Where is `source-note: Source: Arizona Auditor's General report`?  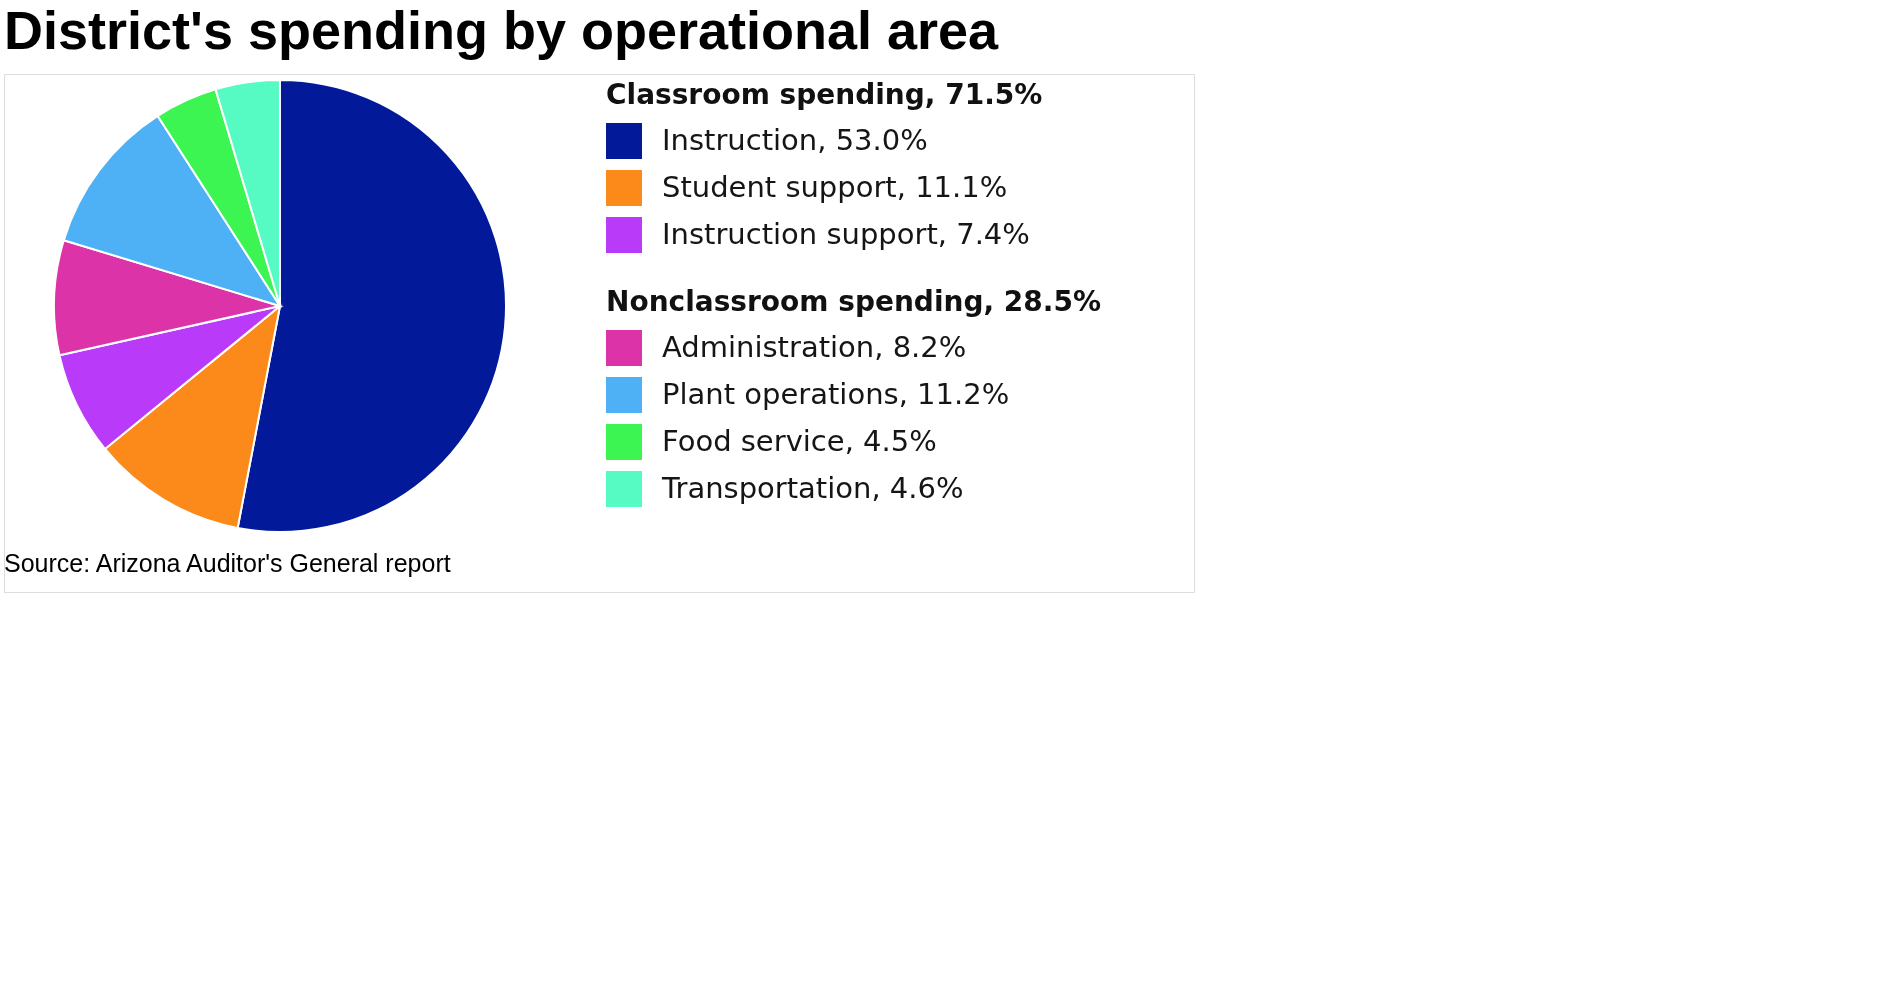
source-note: Source: Arizona Auditor's General report is located at coordinates (227, 563).